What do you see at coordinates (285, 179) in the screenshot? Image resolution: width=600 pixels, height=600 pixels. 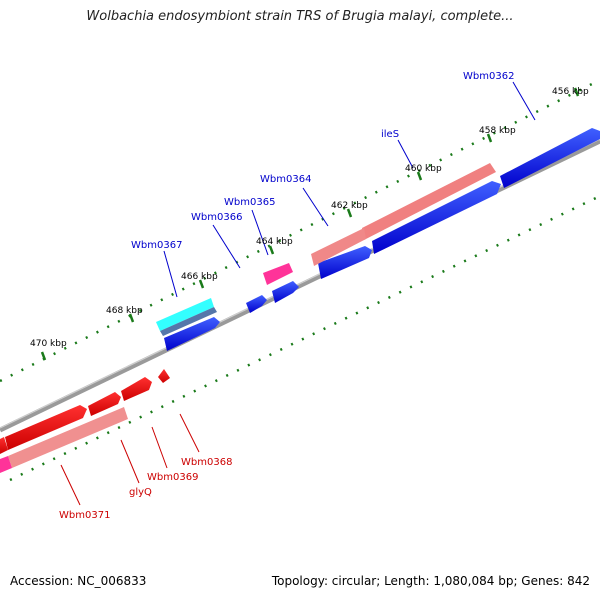 I see `gene-label-wbm0364: Wbm0364` at bounding box center [285, 179].